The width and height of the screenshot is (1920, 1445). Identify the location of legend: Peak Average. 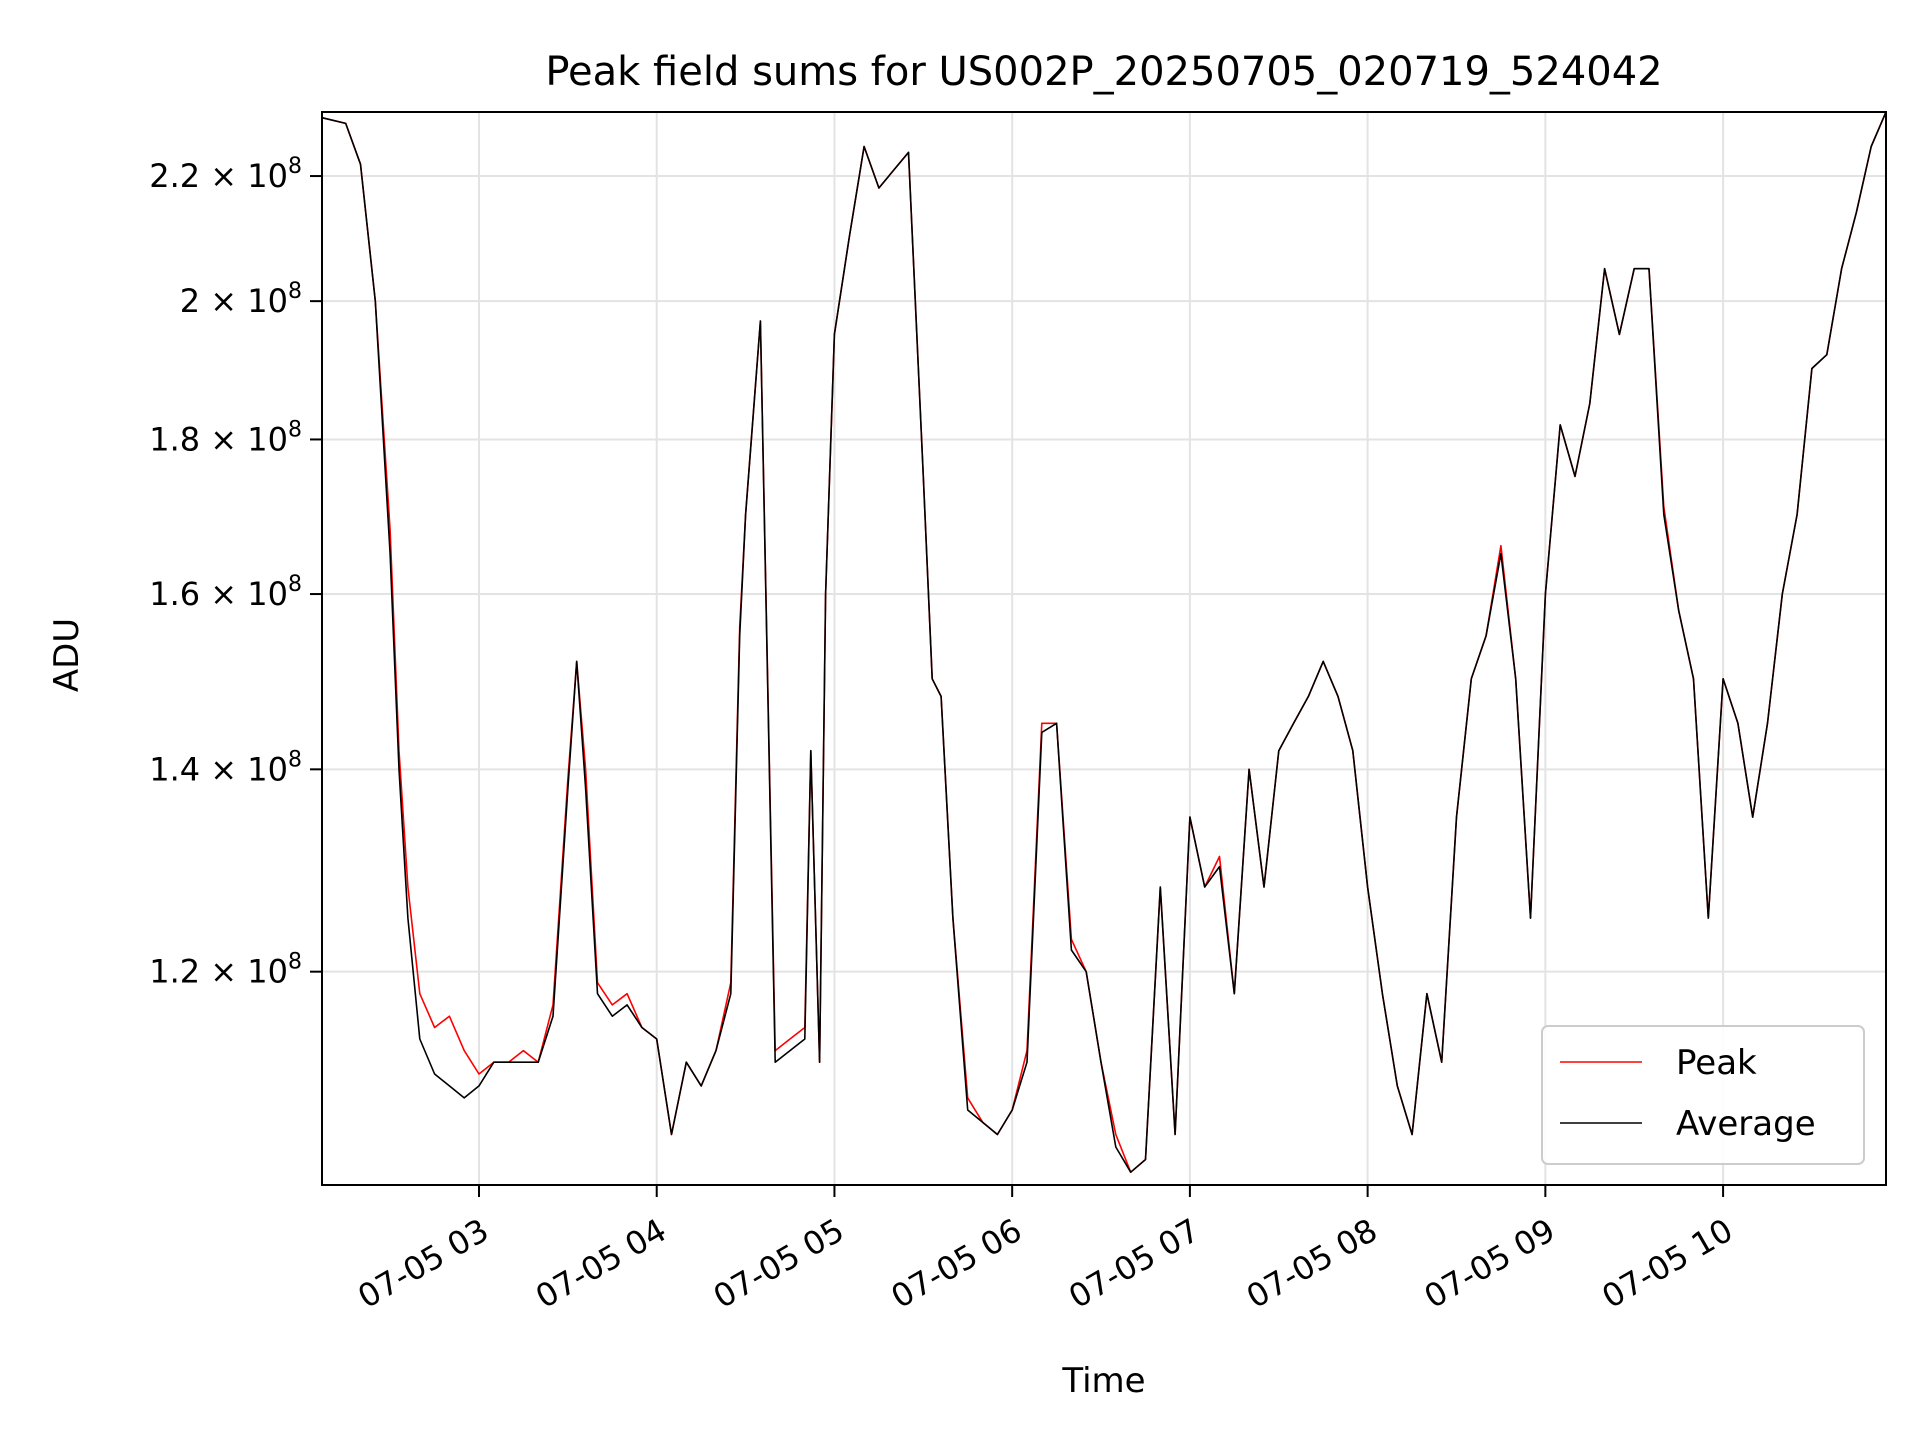
(1703, 1095).